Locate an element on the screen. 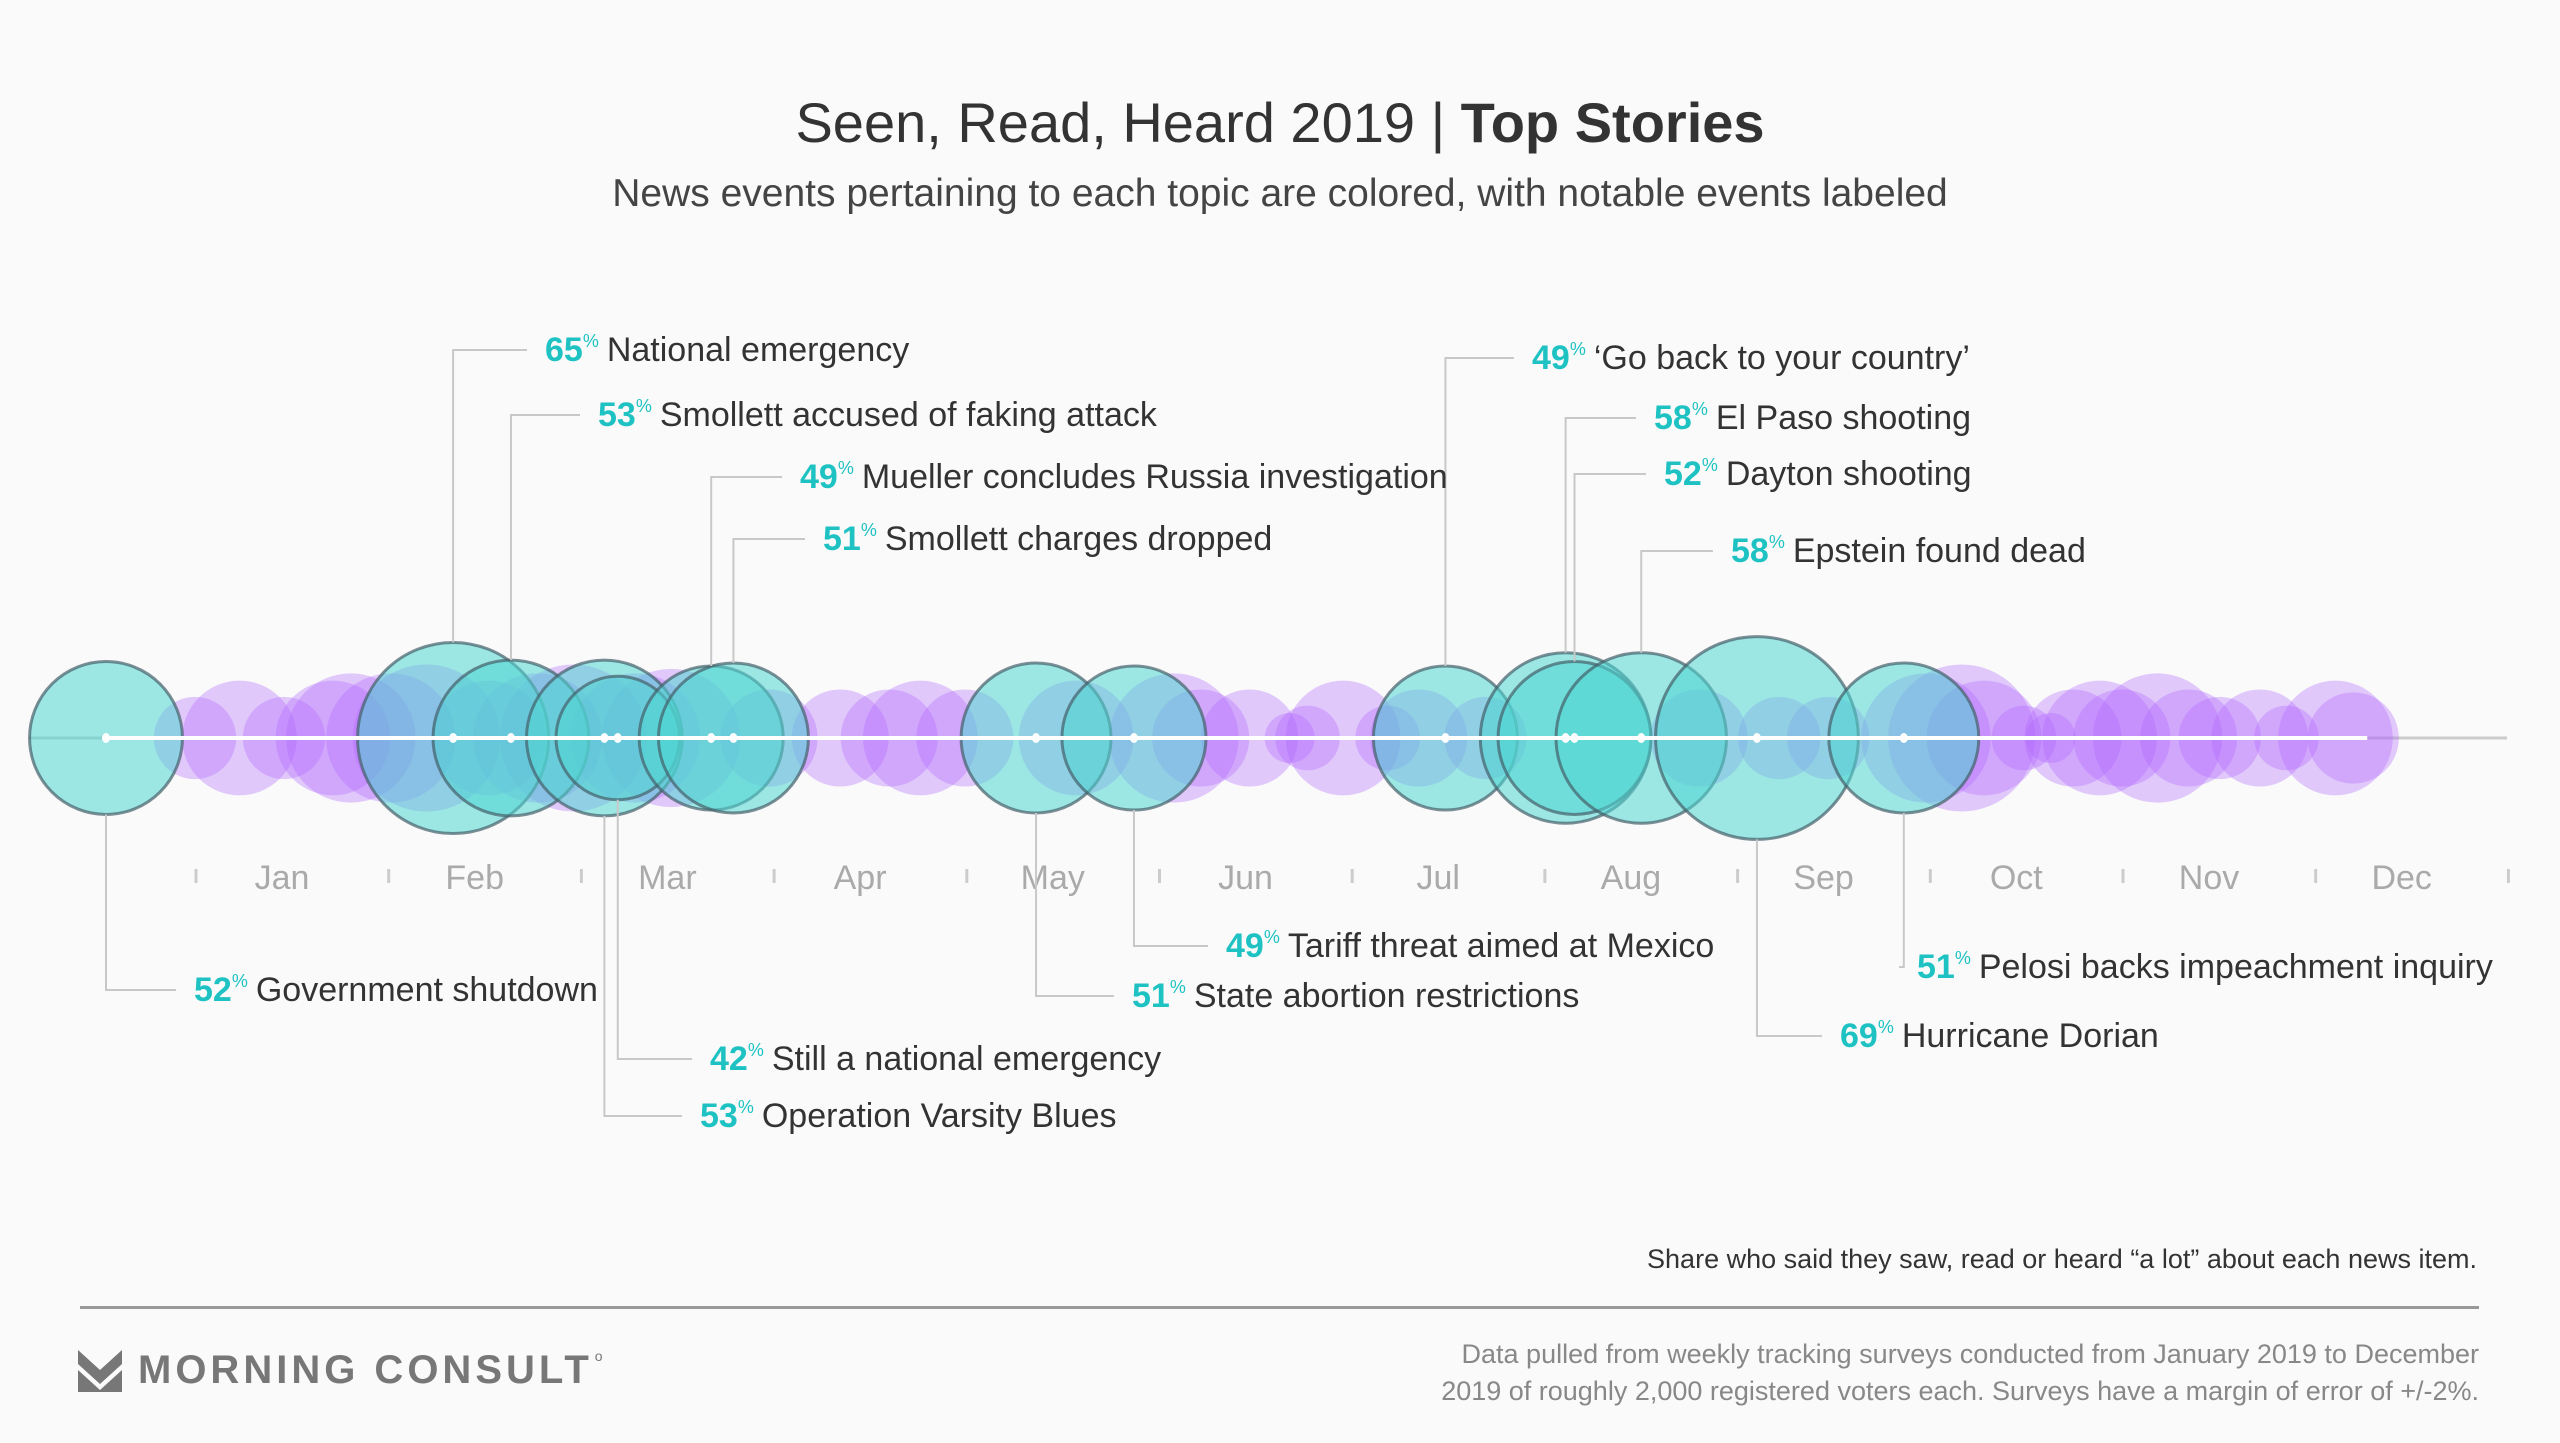  morning-consult-m-icon is located at coordinates (100, 1370).